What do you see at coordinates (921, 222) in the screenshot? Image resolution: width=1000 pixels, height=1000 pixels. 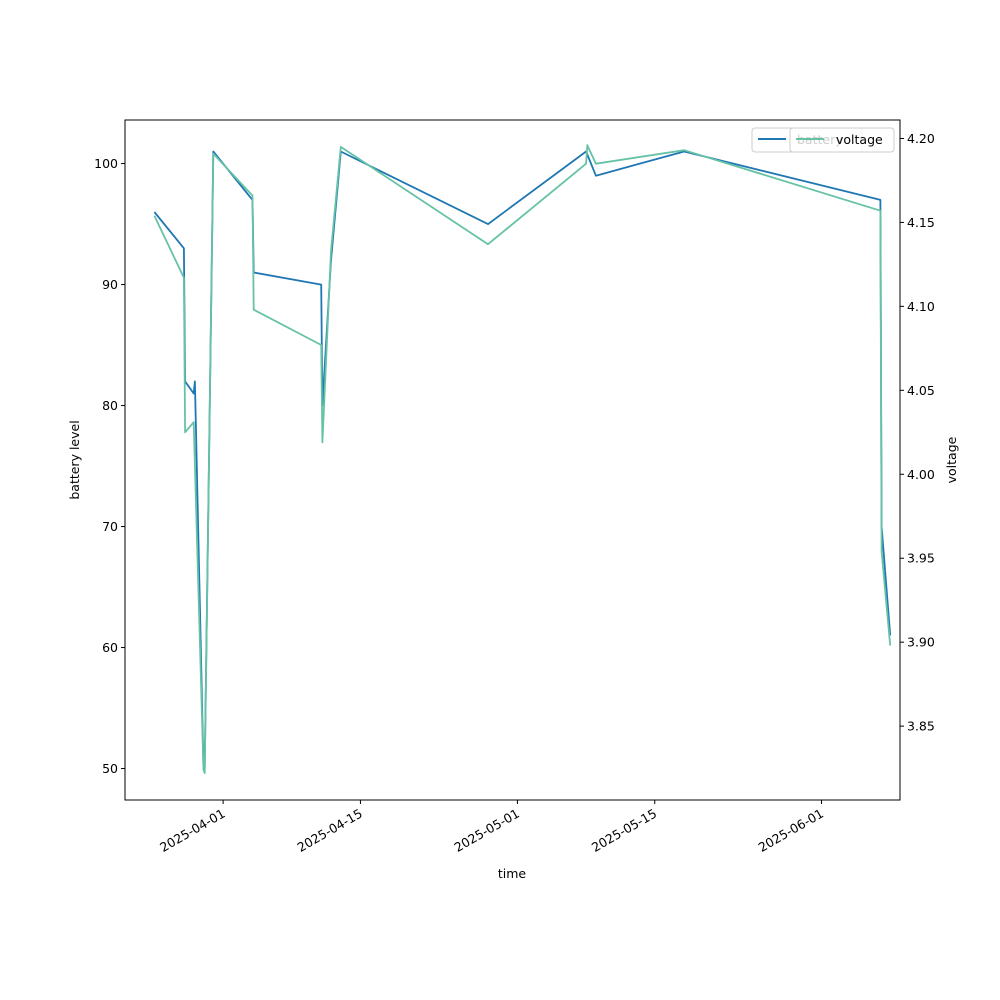 I see `y-right-tick-label: 4.15` at bounding box center [921, 222].